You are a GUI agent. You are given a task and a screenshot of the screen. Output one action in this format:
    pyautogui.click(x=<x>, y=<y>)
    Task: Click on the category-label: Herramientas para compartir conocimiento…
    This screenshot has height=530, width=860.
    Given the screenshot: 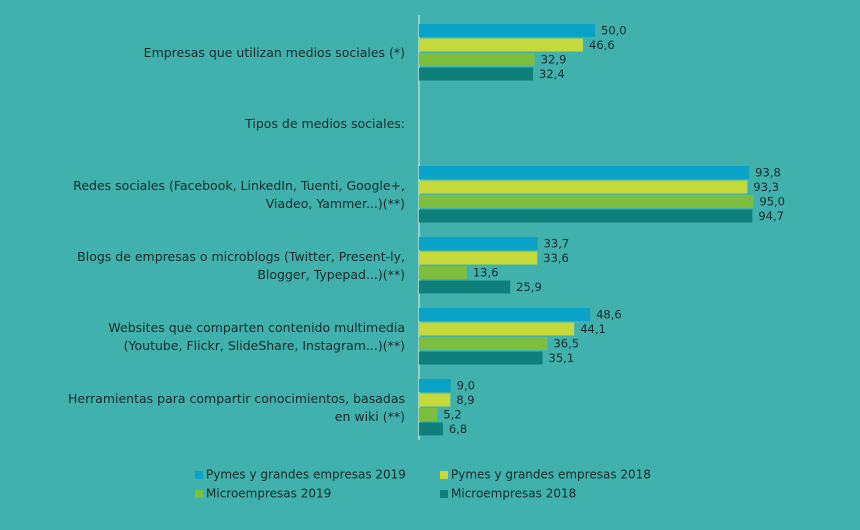 What is the action you would take?
    pyautogui.click(x=236, y=407)
    